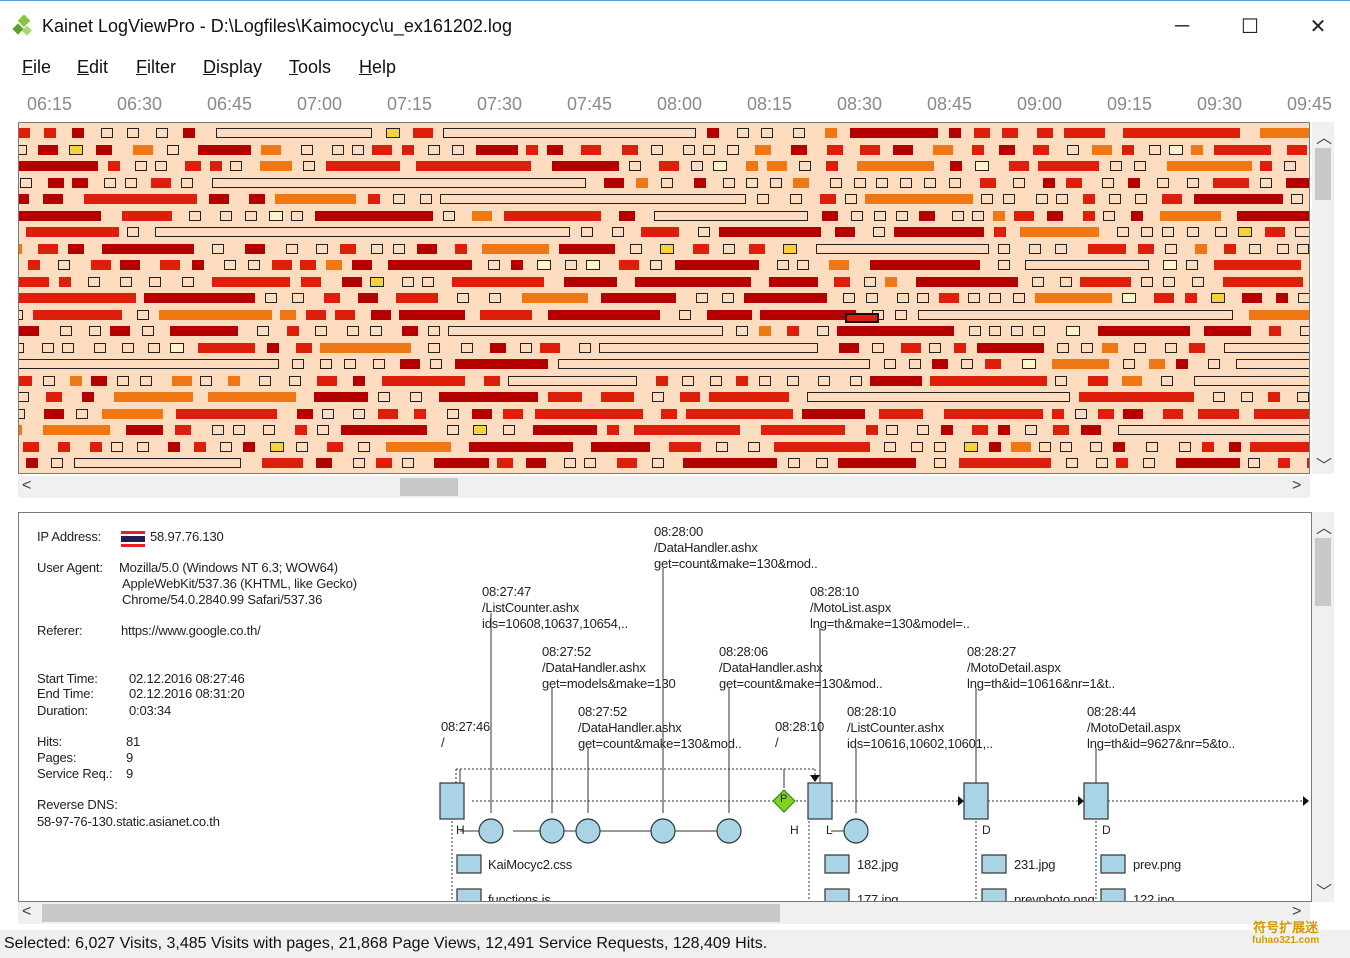  I want to click on file-name: prev.png, so click(1157, 864).